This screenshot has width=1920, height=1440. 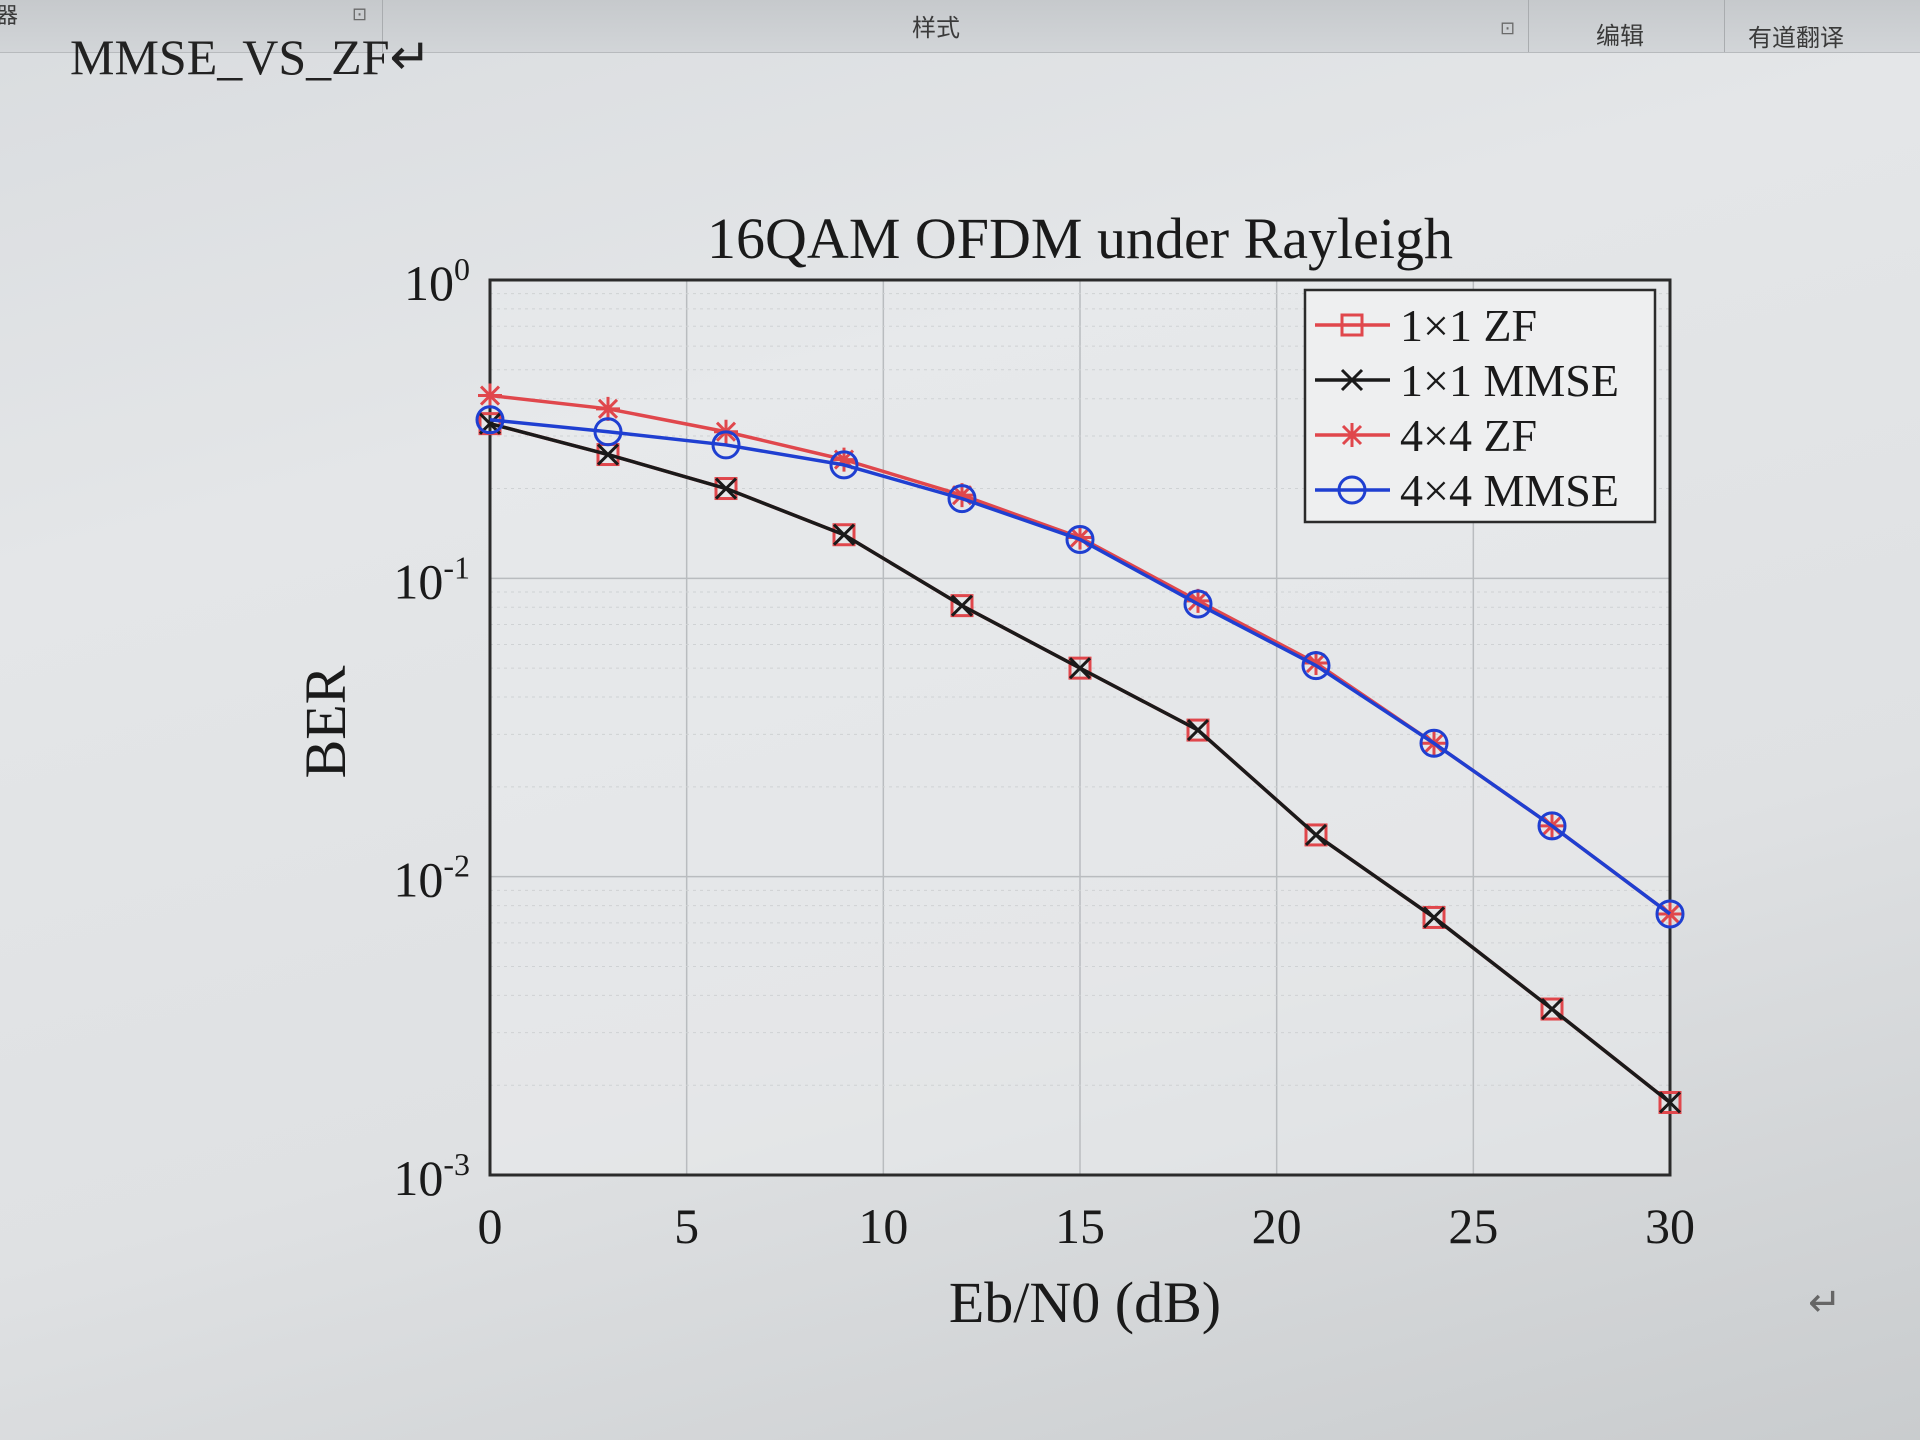 I want to click on edit-button: 编辑, so click(x=1620, y=36).